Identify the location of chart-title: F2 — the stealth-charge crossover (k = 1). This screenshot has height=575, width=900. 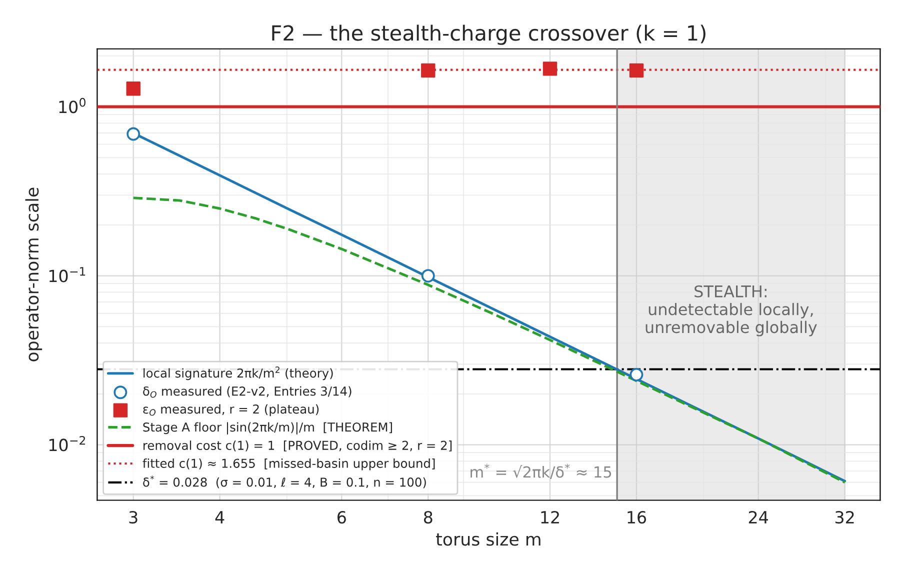
(489, 34).